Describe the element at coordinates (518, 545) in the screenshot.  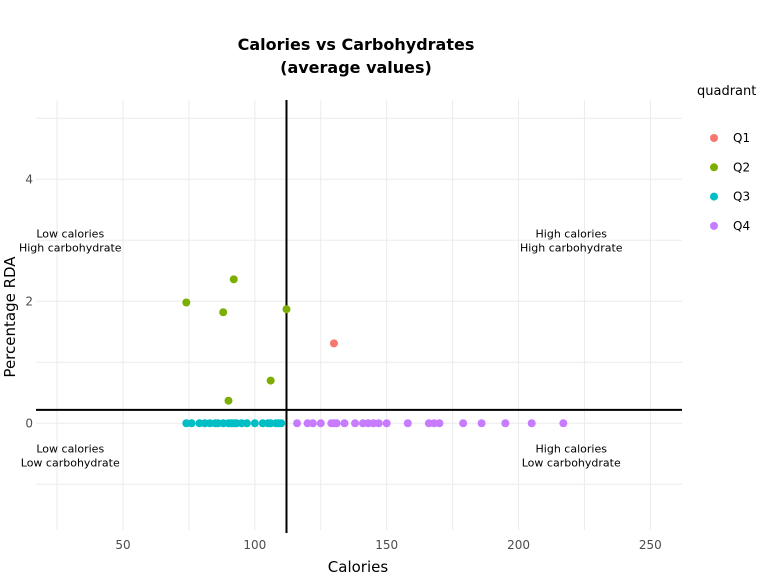
I see `x-tick-label: 200` at that location.